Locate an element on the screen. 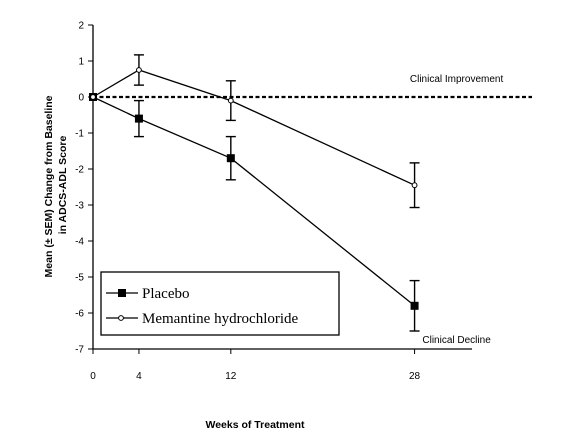 The image size is (562, 437). x-axis-label: Weeks of Treatment is located at coordinates (255, 425).